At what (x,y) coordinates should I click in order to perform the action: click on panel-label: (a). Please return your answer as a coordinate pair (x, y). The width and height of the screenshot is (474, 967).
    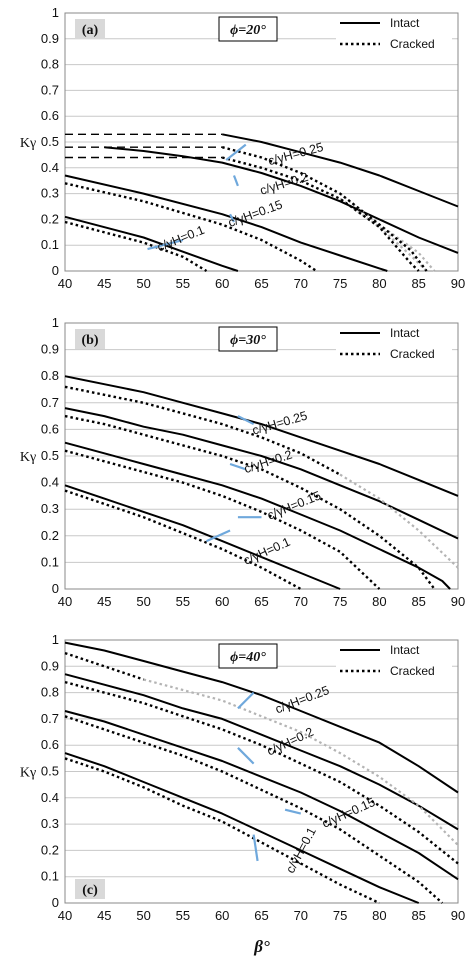
    Looking at the image, I should click on (90, 30).